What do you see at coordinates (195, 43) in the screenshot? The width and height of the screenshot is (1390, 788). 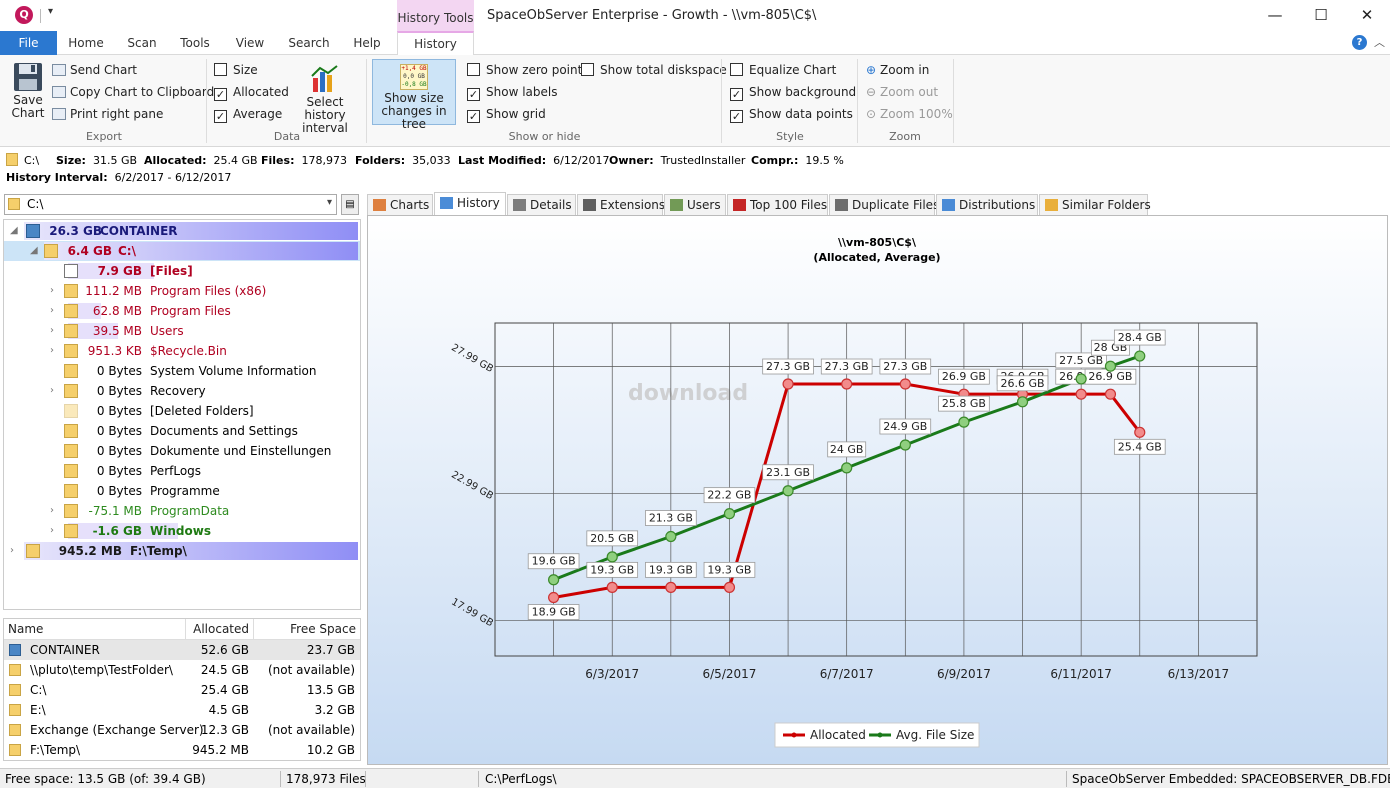 I see `tab-tools: Tools` at bounding box center [195, 43].